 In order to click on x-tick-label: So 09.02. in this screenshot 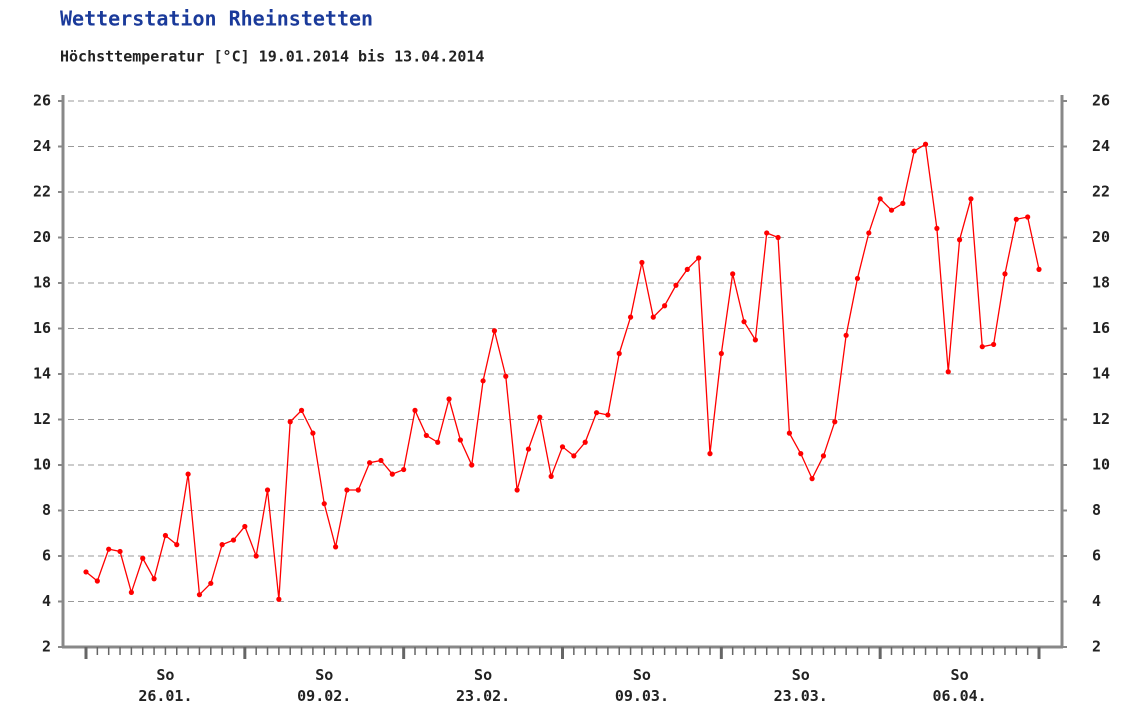, I will do `click(324, 685)`.